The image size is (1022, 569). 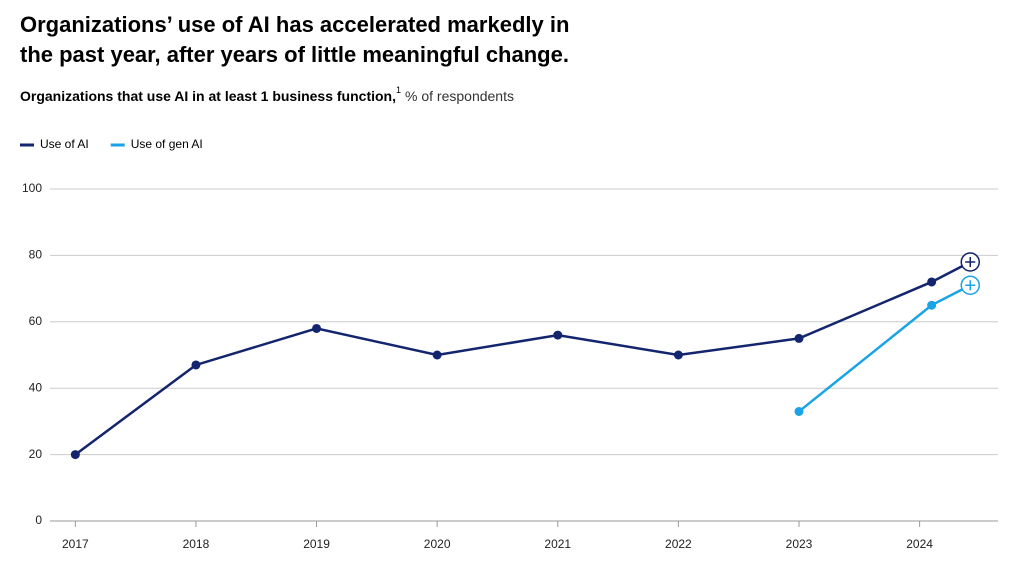 I want to click on footnote-mark: 1, so click(x=398, y=90).